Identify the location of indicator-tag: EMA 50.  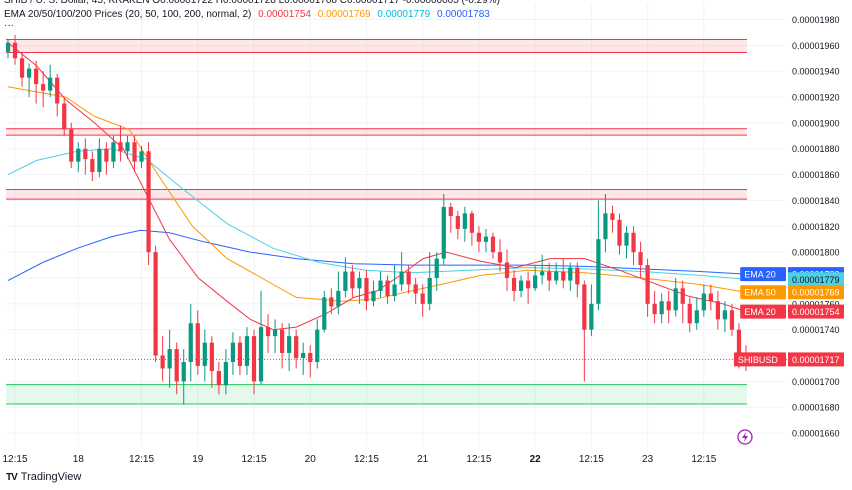
(763, 292).